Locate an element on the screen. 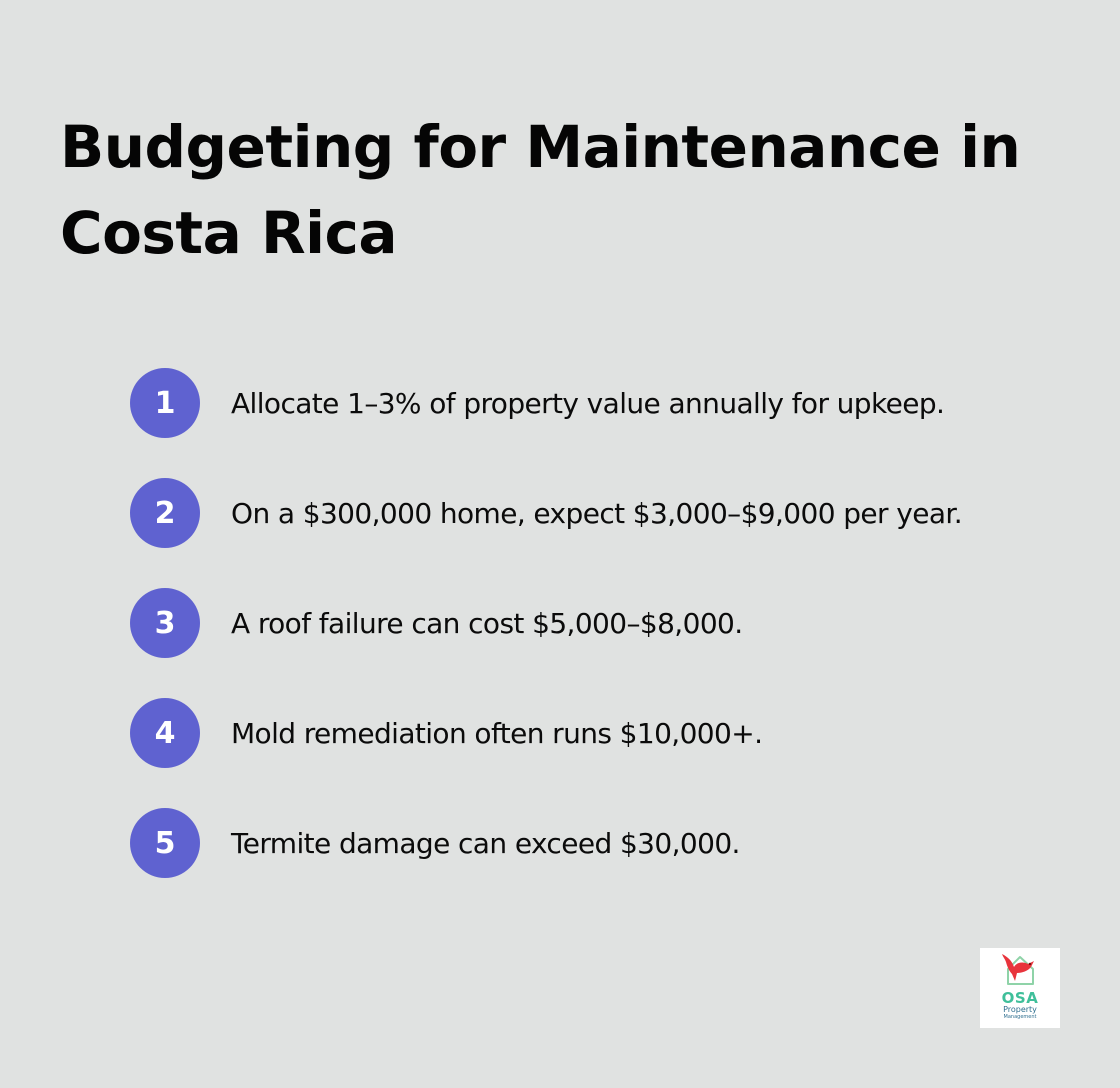  logo-brand: OSA is located at coordinates (1020, 998).